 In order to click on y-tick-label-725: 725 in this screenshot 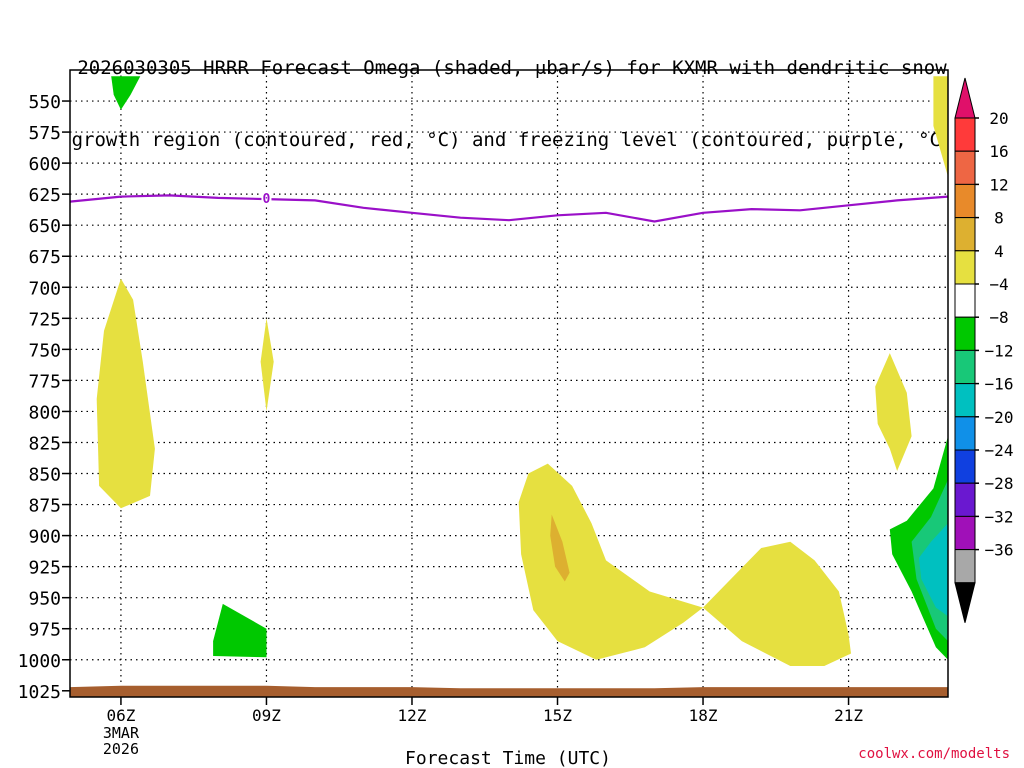, I will do `click(44, 319)`.